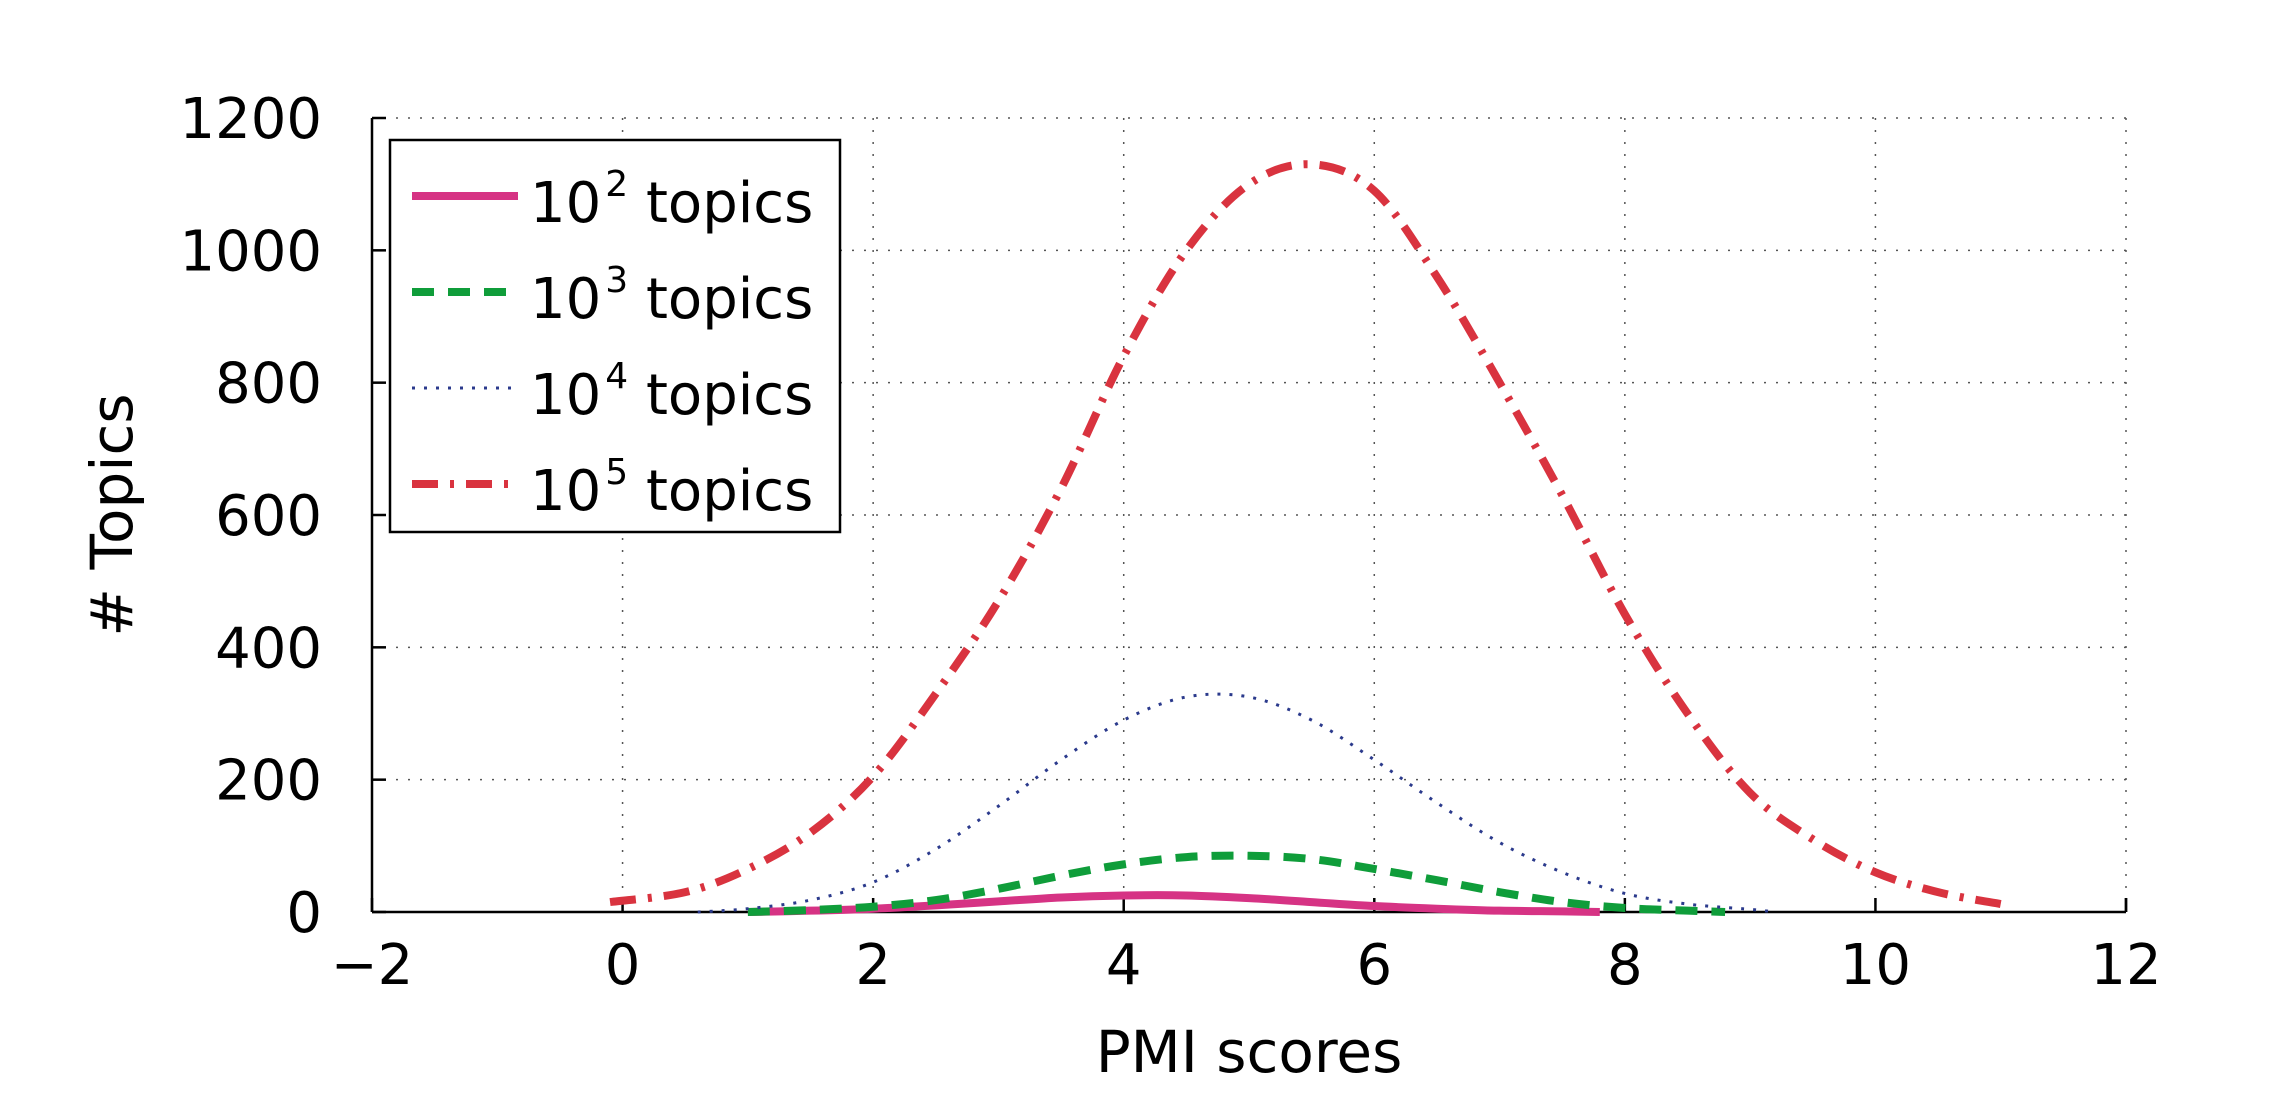 The image size is (2282, 1094). What do you see at coordinates (2125, 965) in the screenshot?
I see `x-tick-label: 12` at bounding box center [2125, 965].